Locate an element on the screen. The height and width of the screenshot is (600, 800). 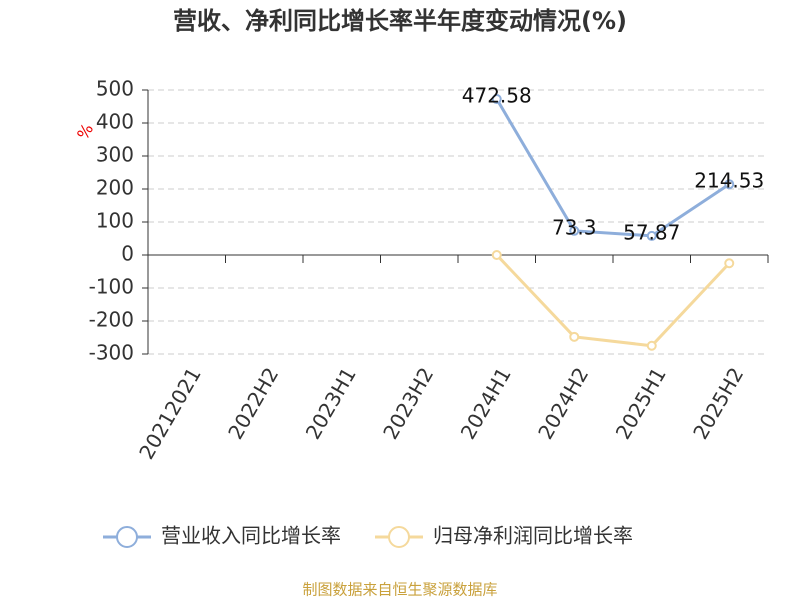
x-tick-label: 2023H1 is located at coordinates (331, 403).